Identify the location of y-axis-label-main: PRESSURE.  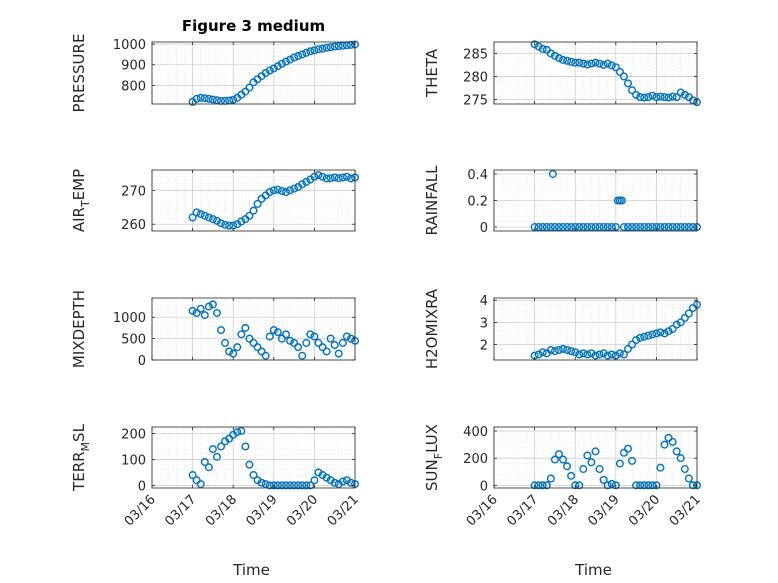
(79, 73).